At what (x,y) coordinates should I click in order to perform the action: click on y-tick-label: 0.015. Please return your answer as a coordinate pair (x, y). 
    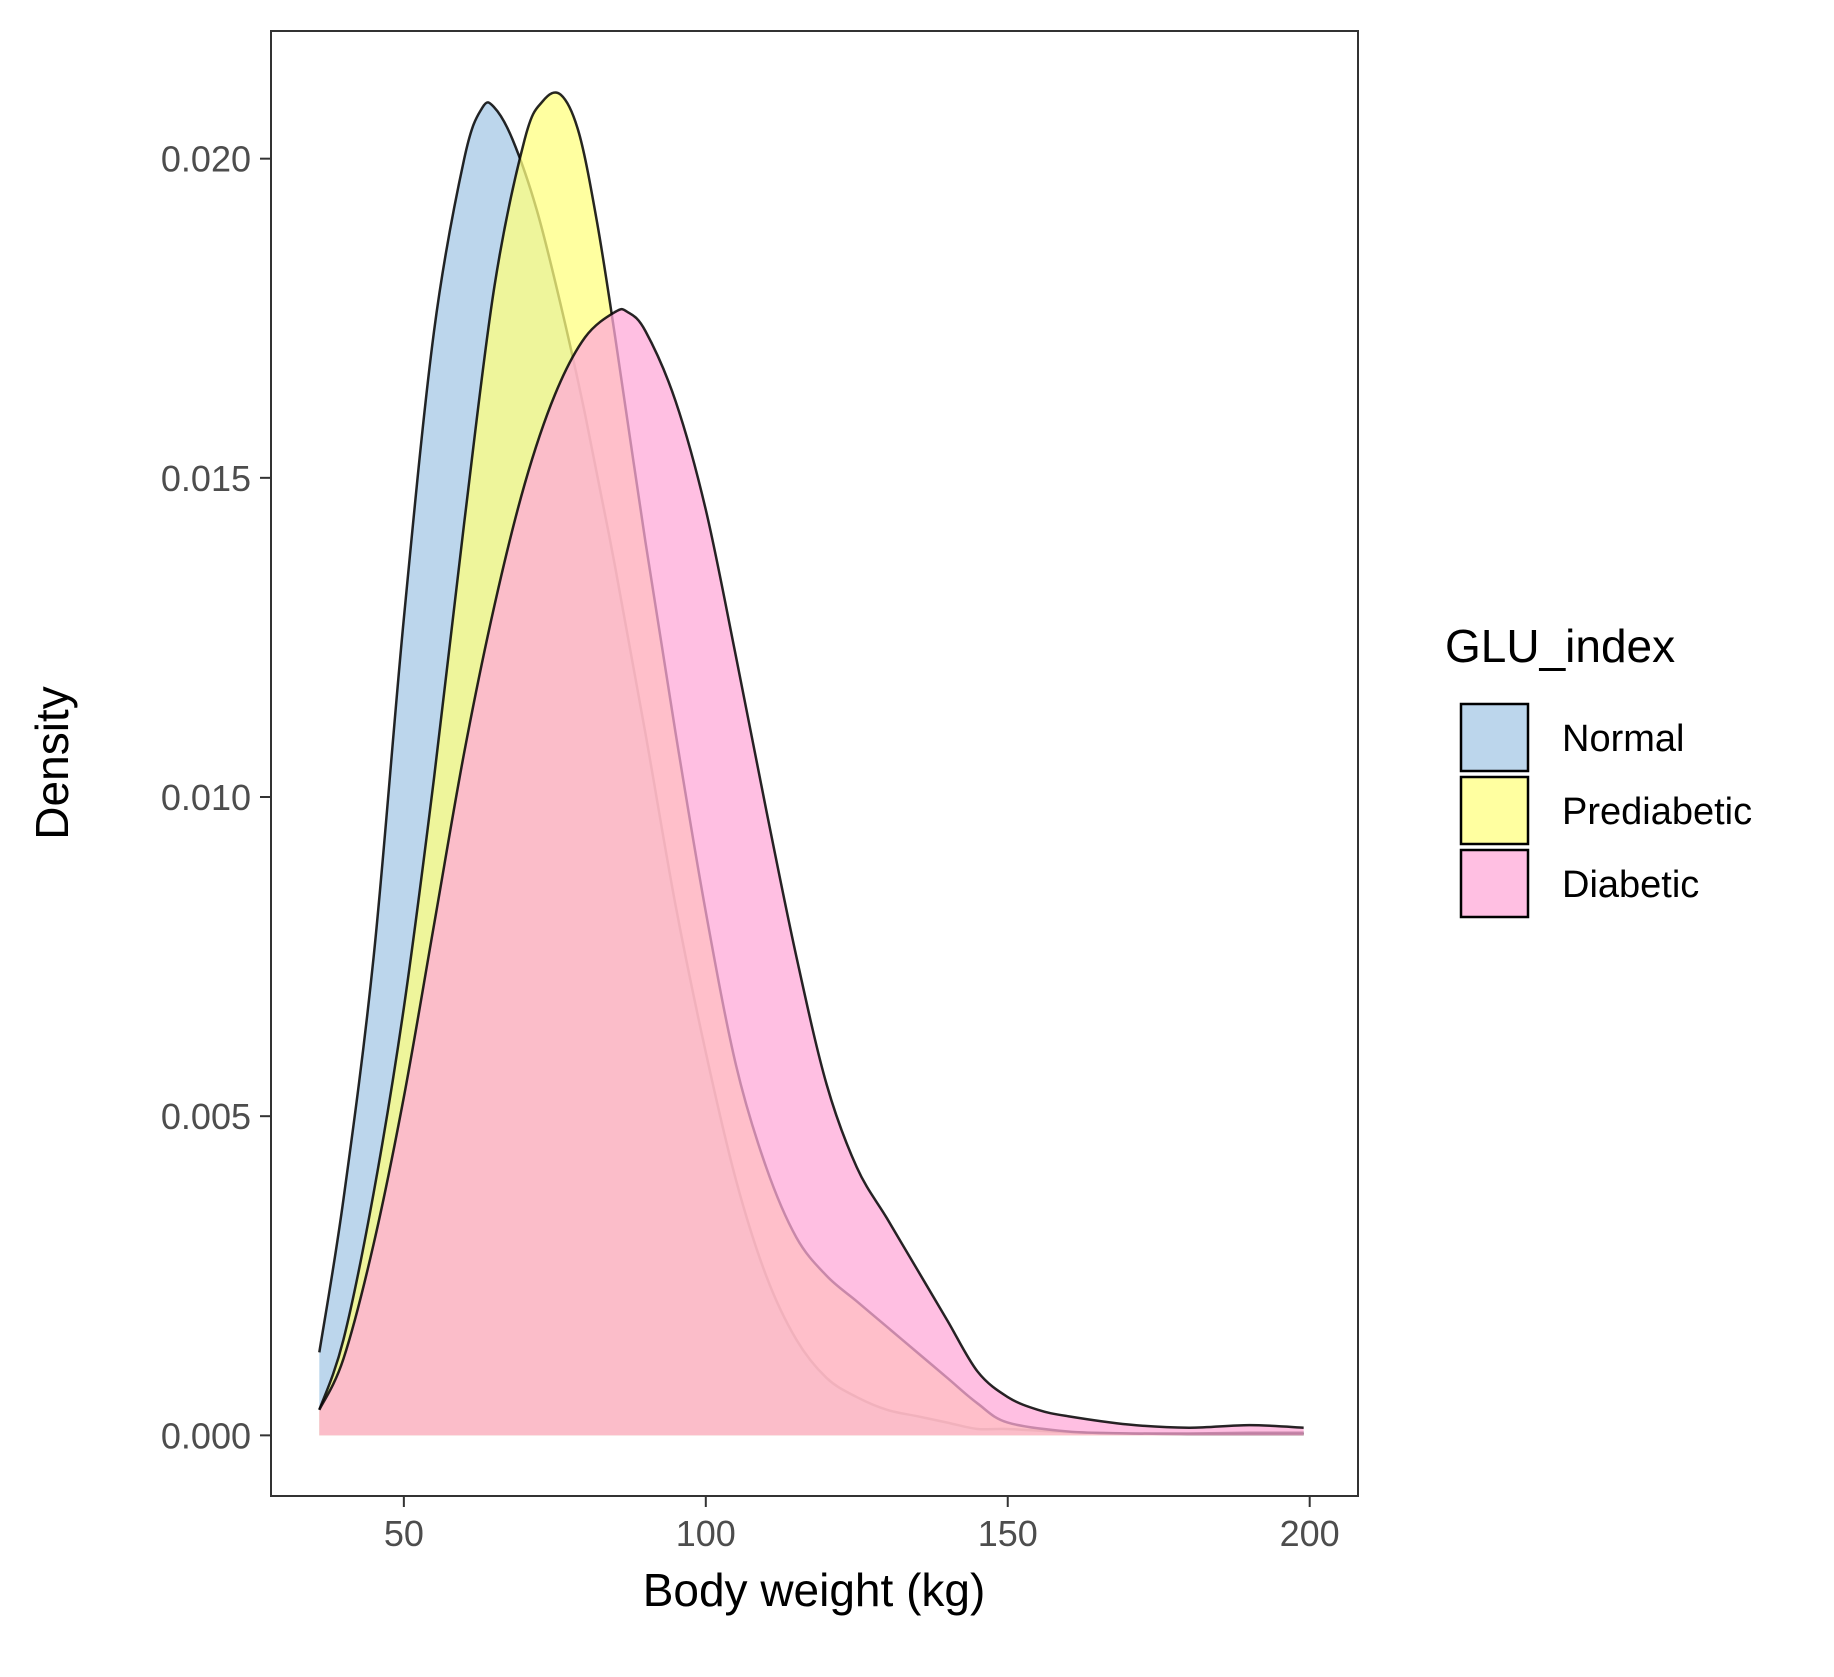
    Looking at the image, I should click on (206, 478).